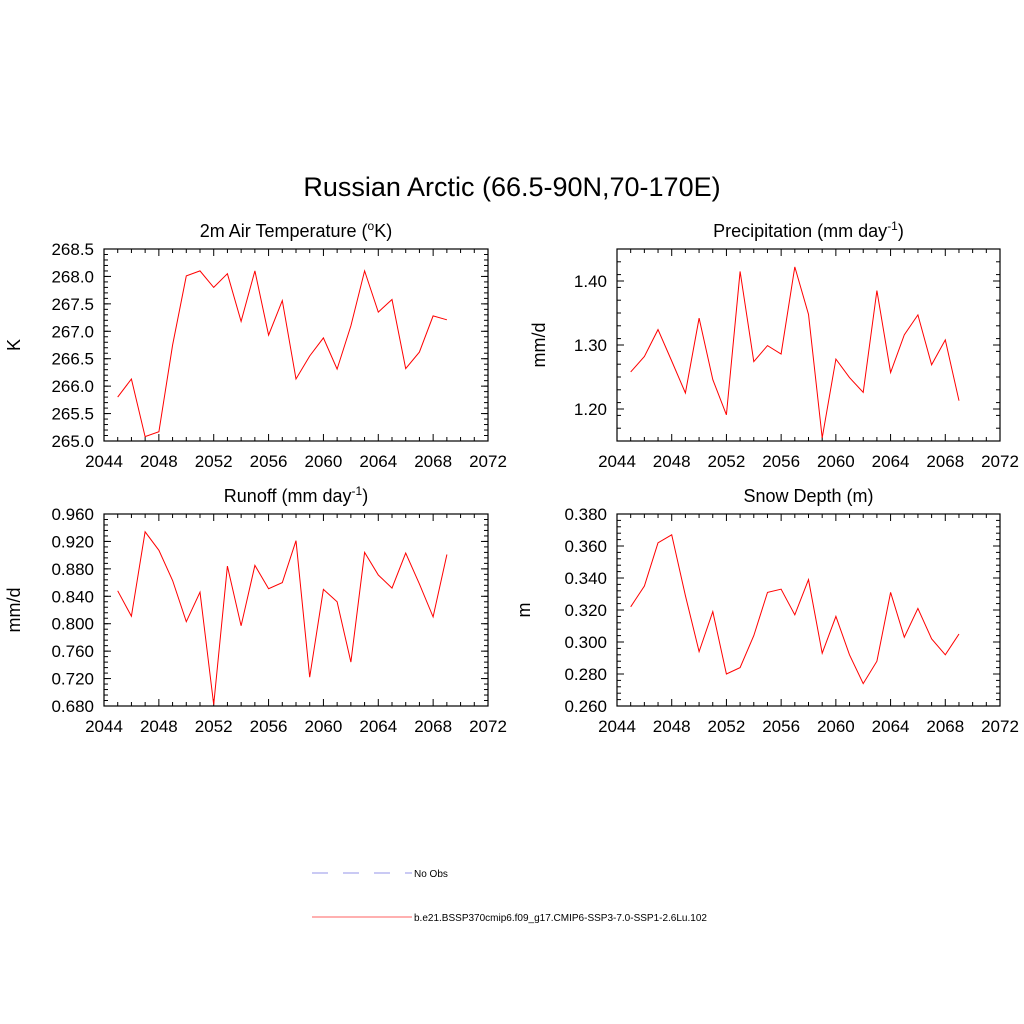  I want to click on panel-title: Precipitation (mm day-1), so click(808, 230).